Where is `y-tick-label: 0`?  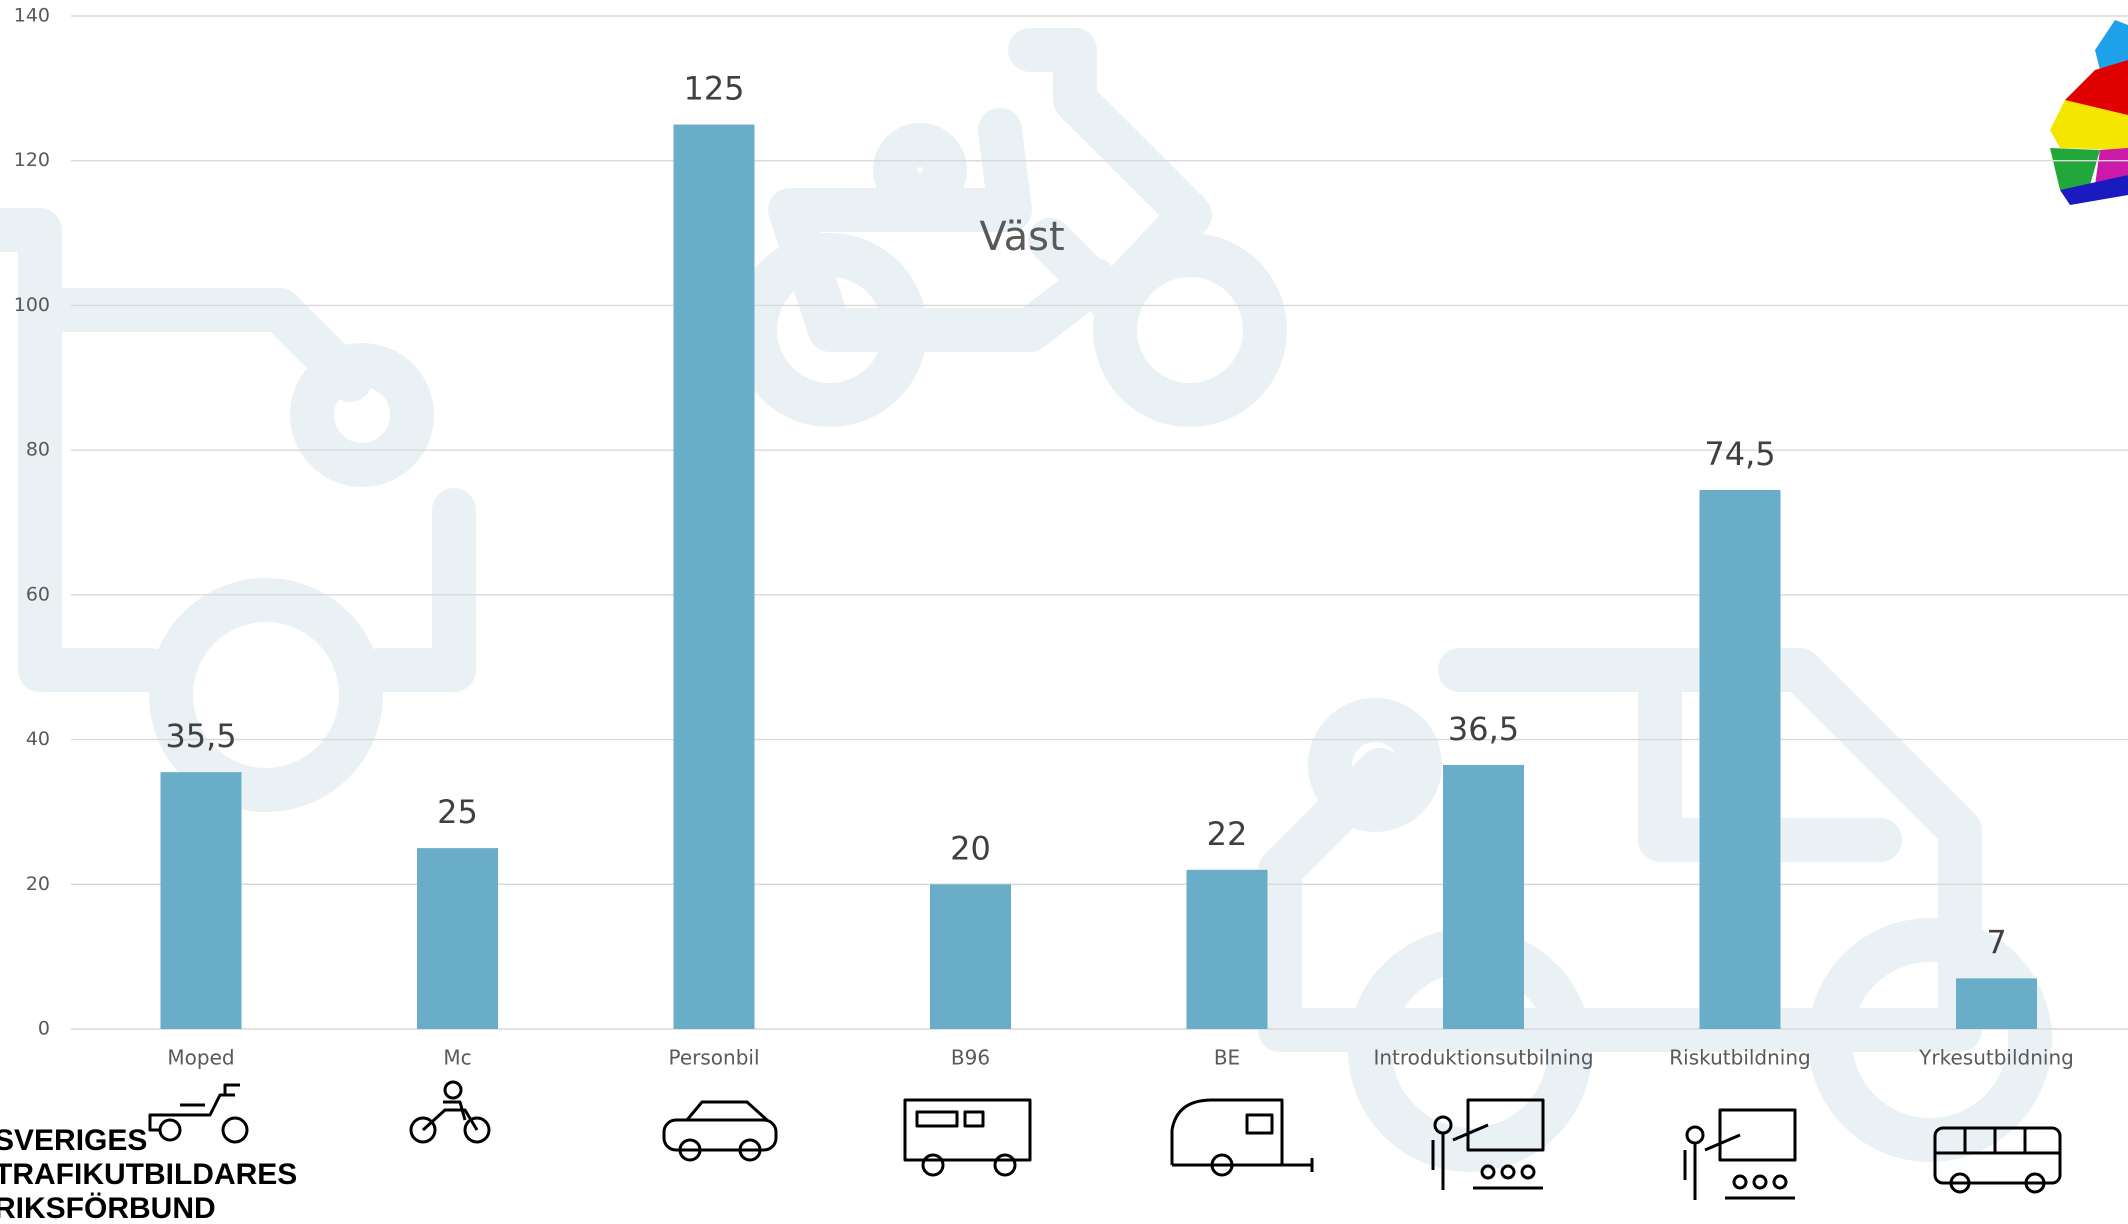 y-tick-label: 0 is located at coordinates (44, 1029).